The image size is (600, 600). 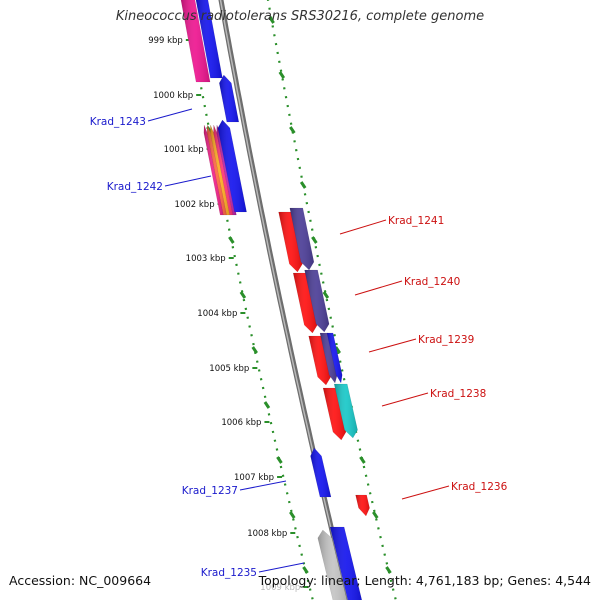 I want to click on gene-label: Krad_1243, so click(x=118, y=122).